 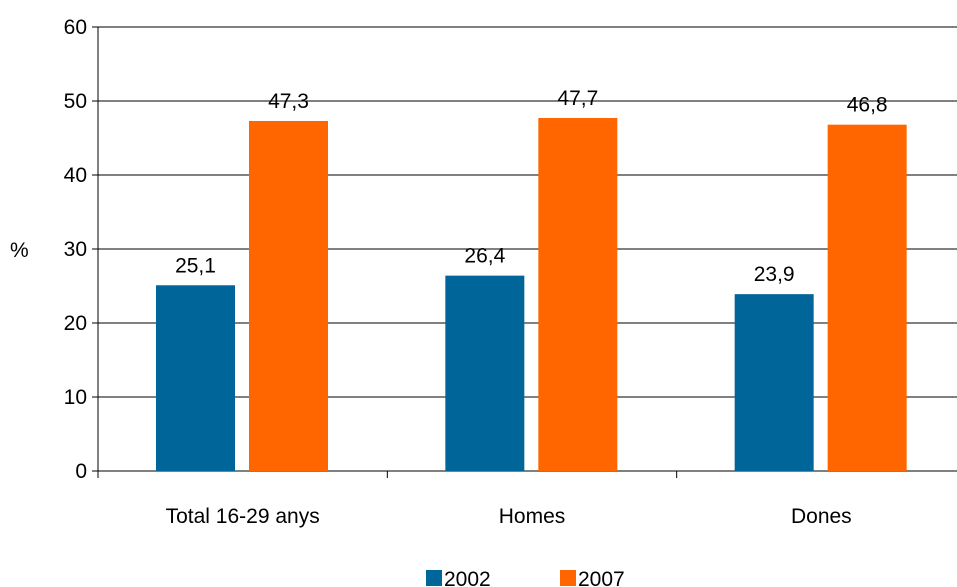 I want to click on x-tick-label: Dones, so click(x=821, y=516).